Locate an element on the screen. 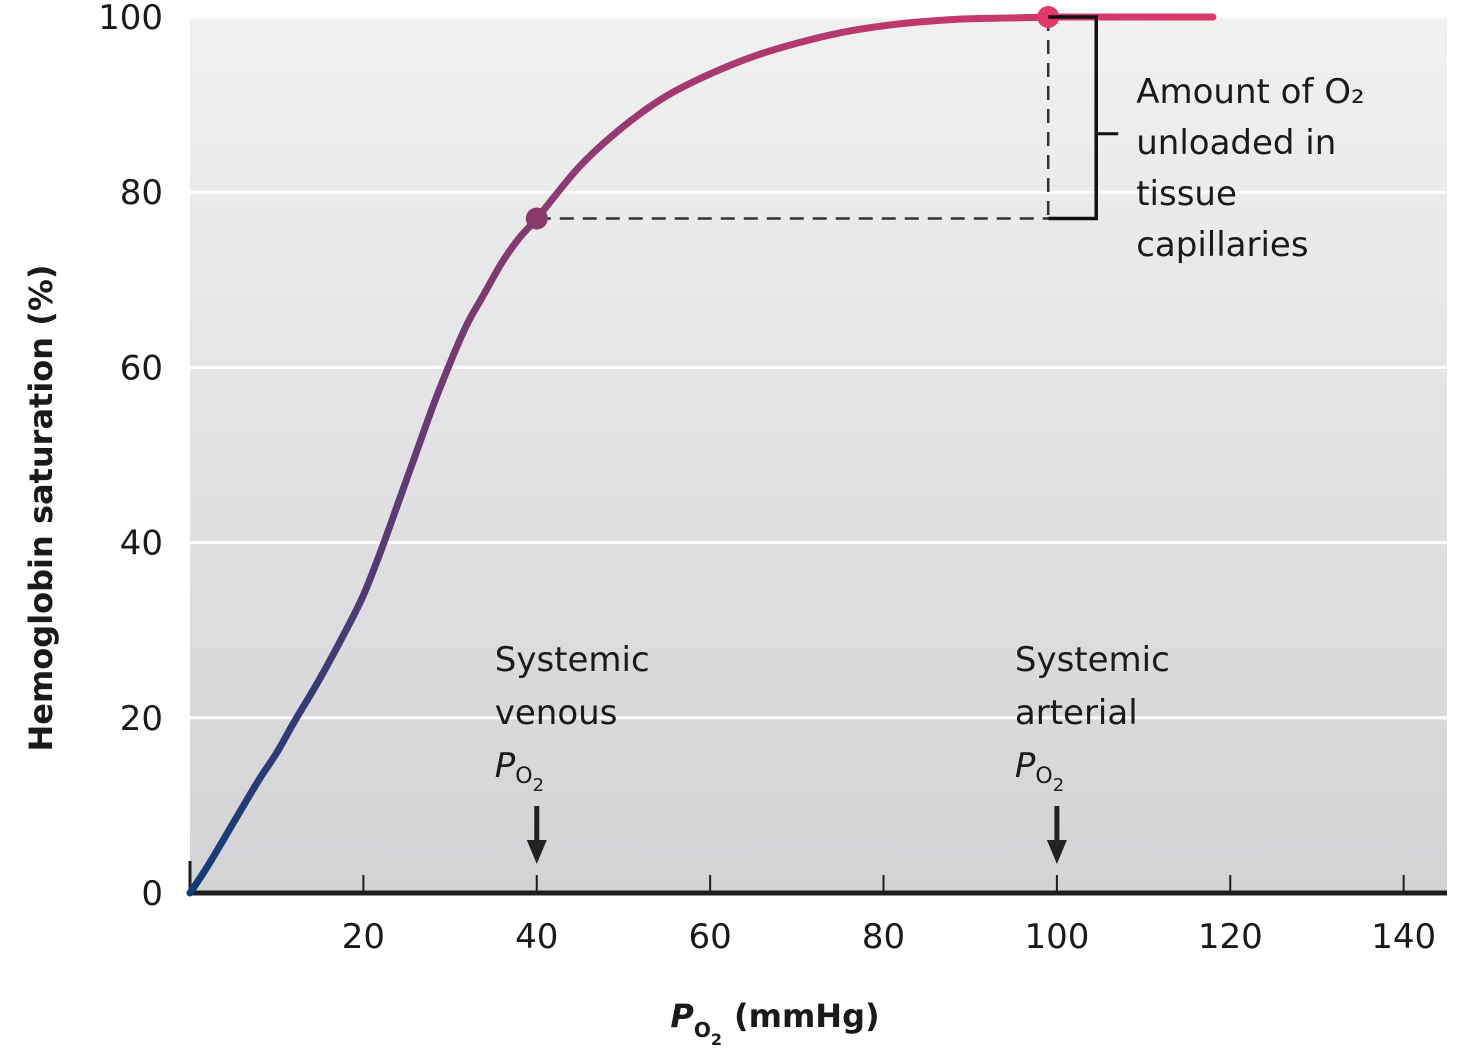 This screenshot has width=1464, height=1062. x-tick-label: 40 is located at coordinates (536, 937).